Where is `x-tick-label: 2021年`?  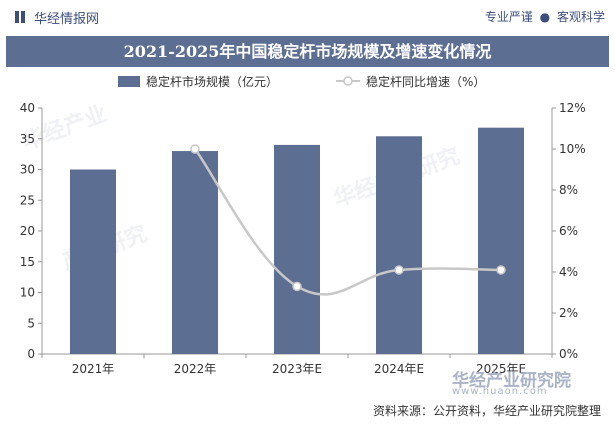
x-tick-label: 2021年 is located at coordinates (93, 369).